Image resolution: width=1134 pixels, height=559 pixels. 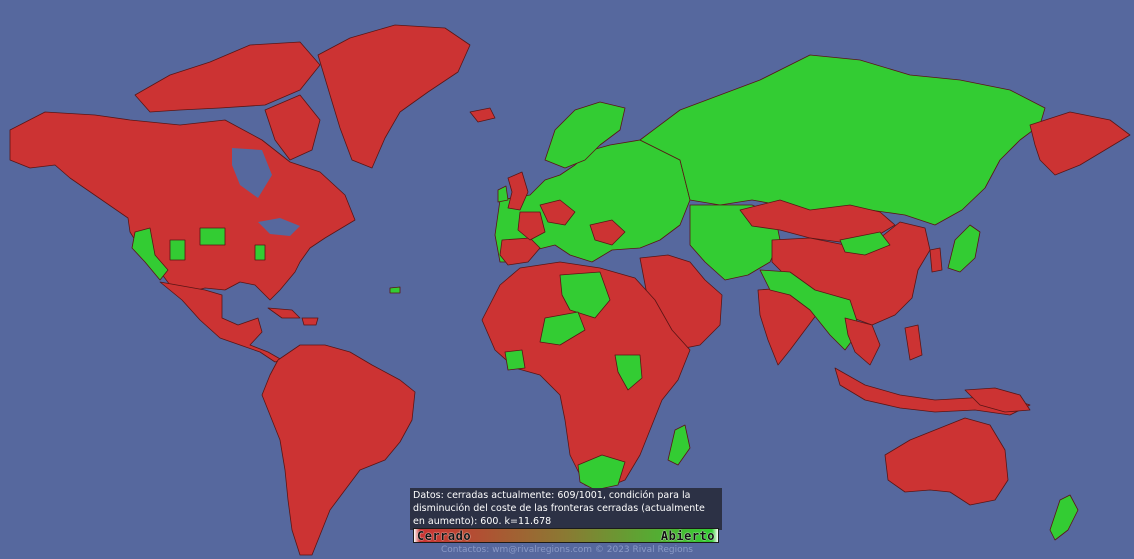 What do you see at coordinates (607, 232) in the screenshot?
I see `balkans-closed` at bounding box center [607, 232].